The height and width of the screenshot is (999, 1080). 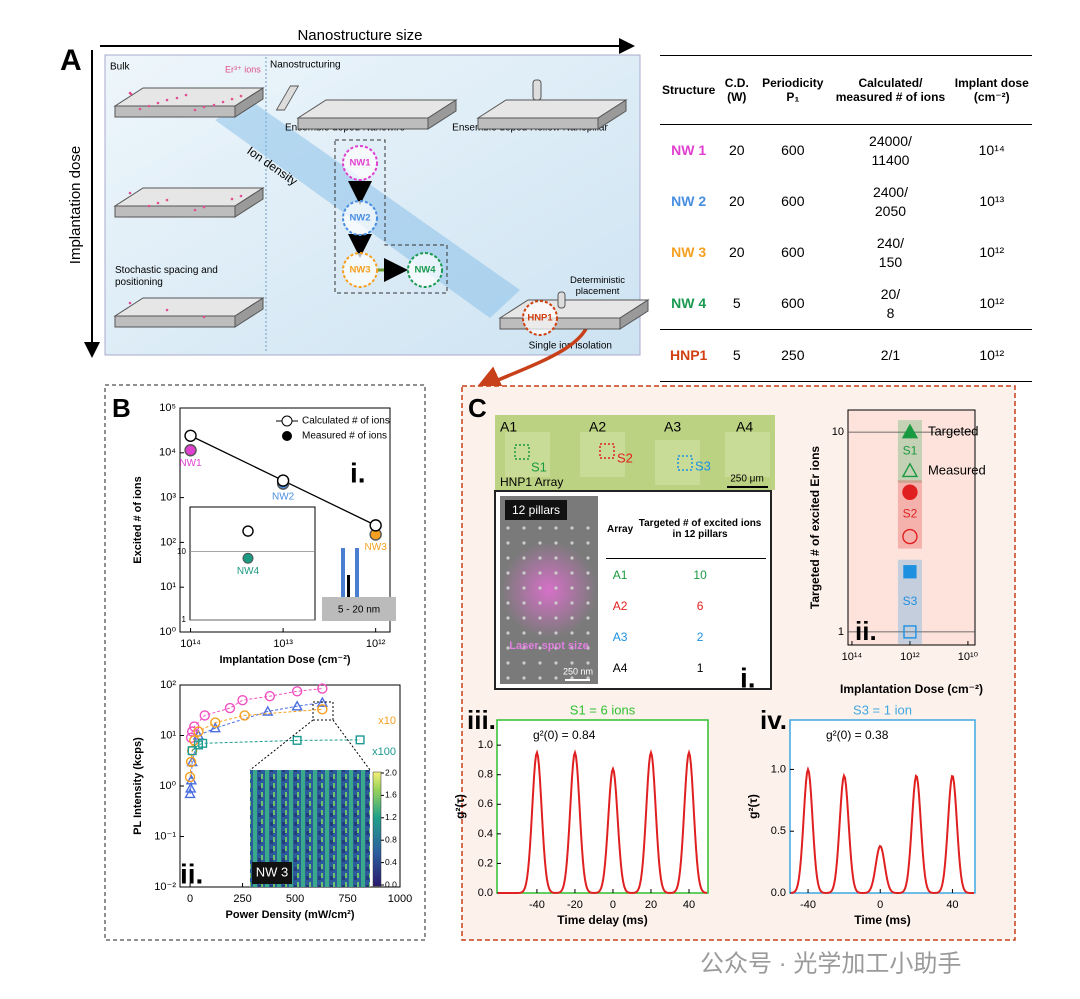 I want to click on x-tick-label: 250, so click(x=242, y=899).